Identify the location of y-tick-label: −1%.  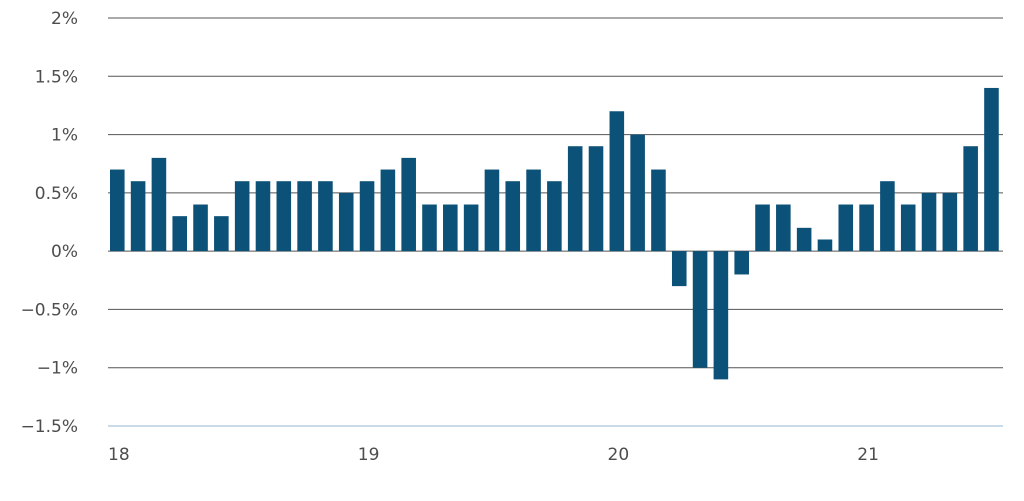
(57, 369).